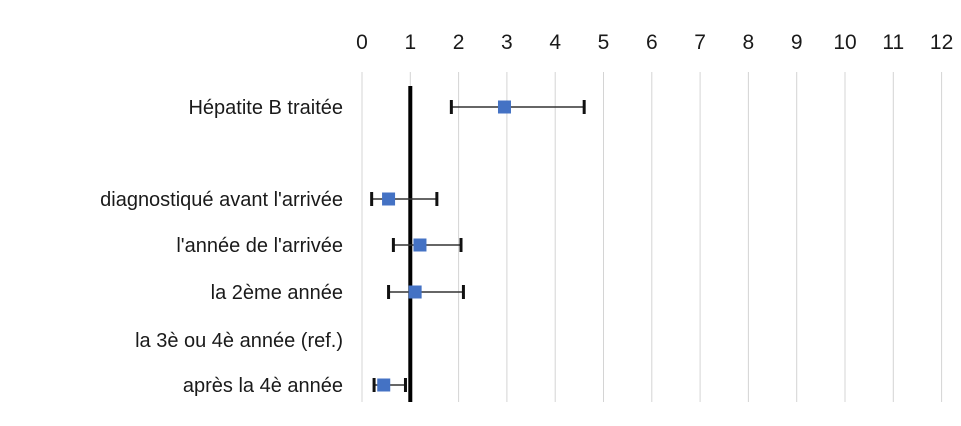  What do you see at coordinates (555, 42) in the screenshot?
I see `x-tick-label: 4` at bounding box center [555, 42].